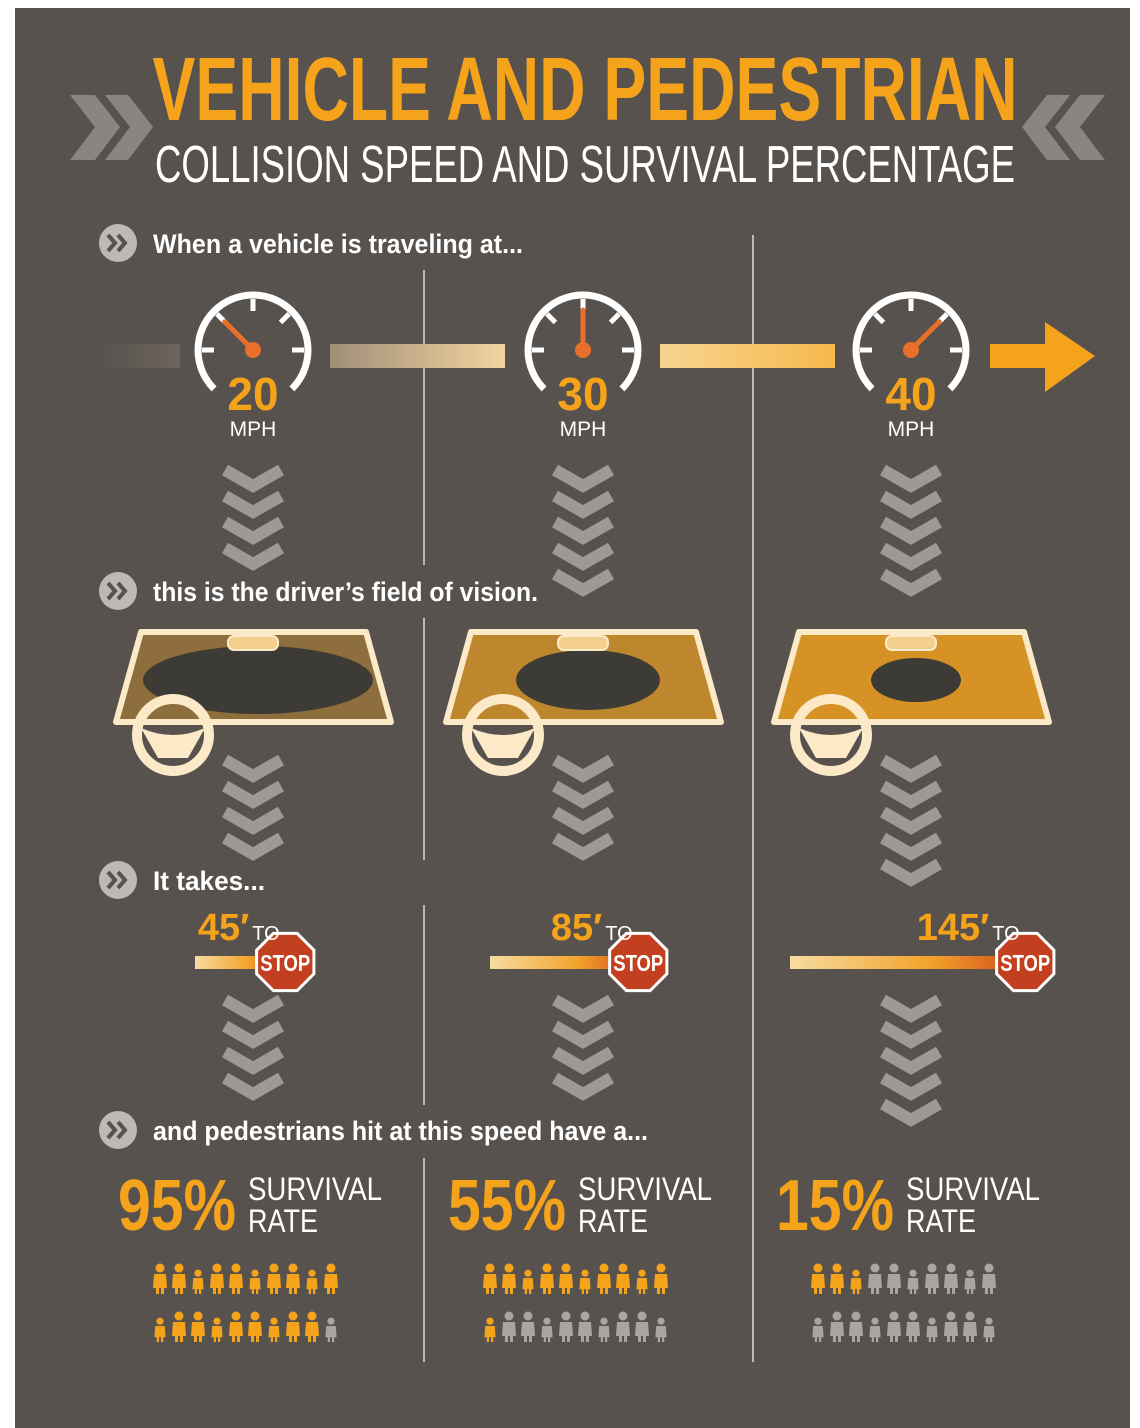 Image resolution: width=1140 pixels, height=1428 pixels. What do you see at coordinates (118, 880) in the screenshot?
I see `step-icon` at bounding box center [118, 880].